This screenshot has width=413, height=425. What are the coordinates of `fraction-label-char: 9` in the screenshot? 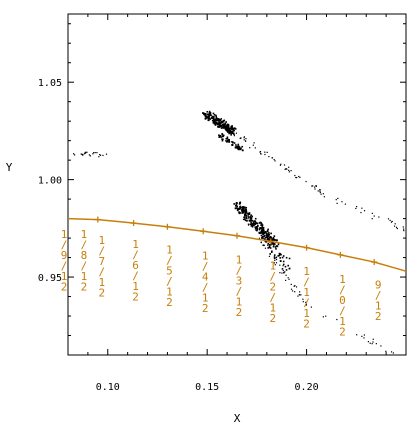 It's located at (64, 255).